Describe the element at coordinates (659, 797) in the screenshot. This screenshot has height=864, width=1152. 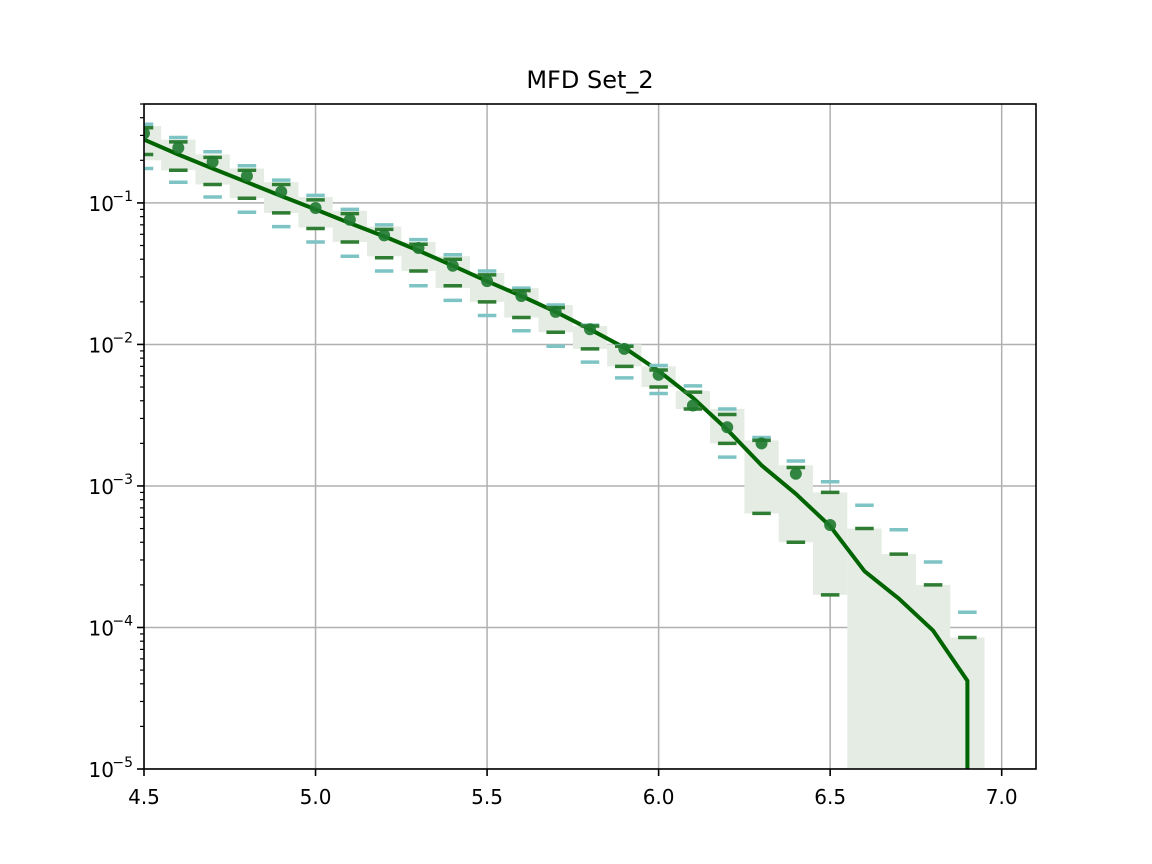
I see `x-tick-label: 6.0` at that location.